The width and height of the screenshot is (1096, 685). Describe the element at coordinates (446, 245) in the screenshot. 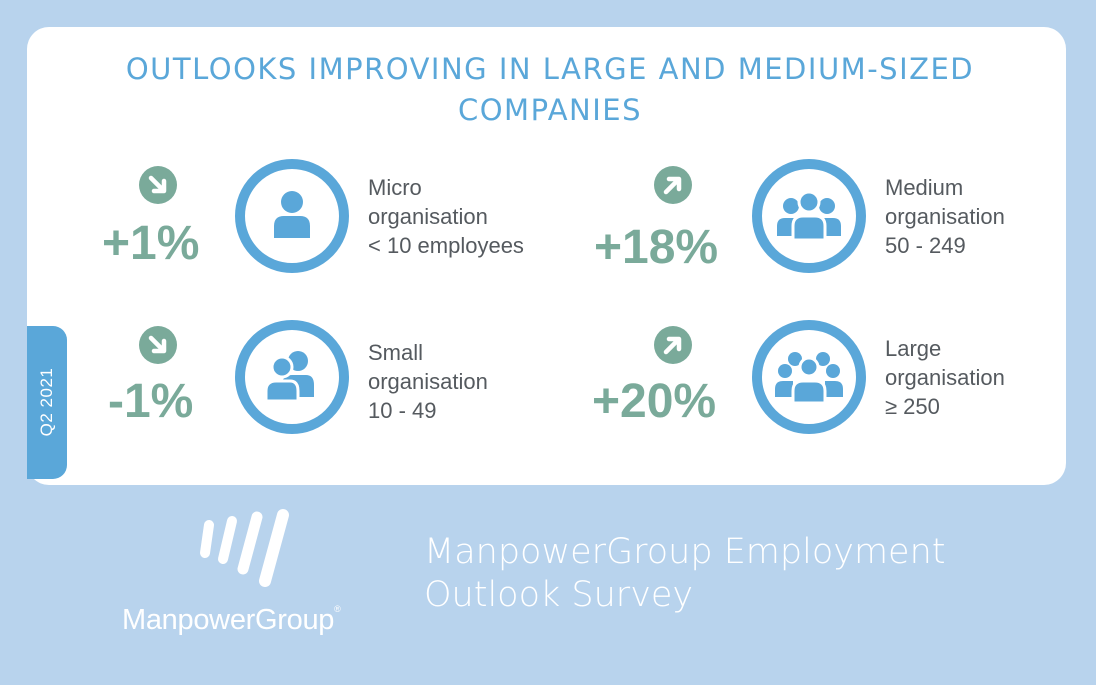

I see `micro-label-range: < 10 employees` at that location.